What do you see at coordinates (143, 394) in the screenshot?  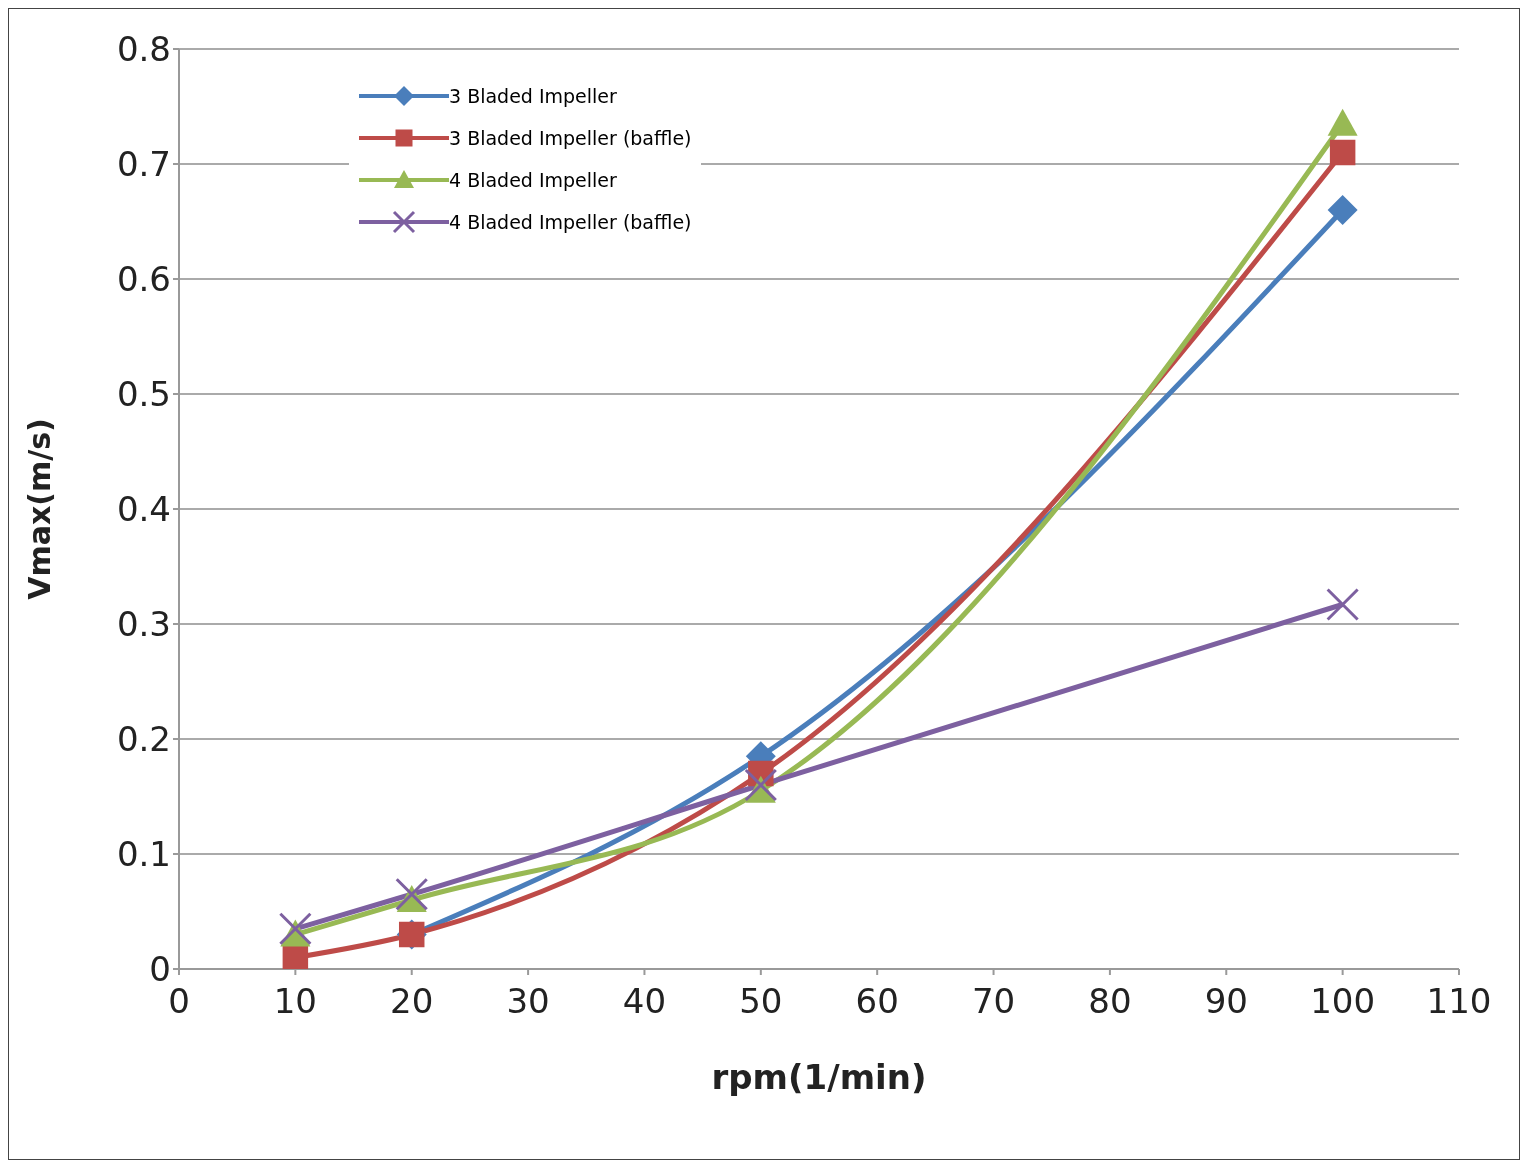 I see `y-tick-label: 0.5` at bounding box center [143, 394].